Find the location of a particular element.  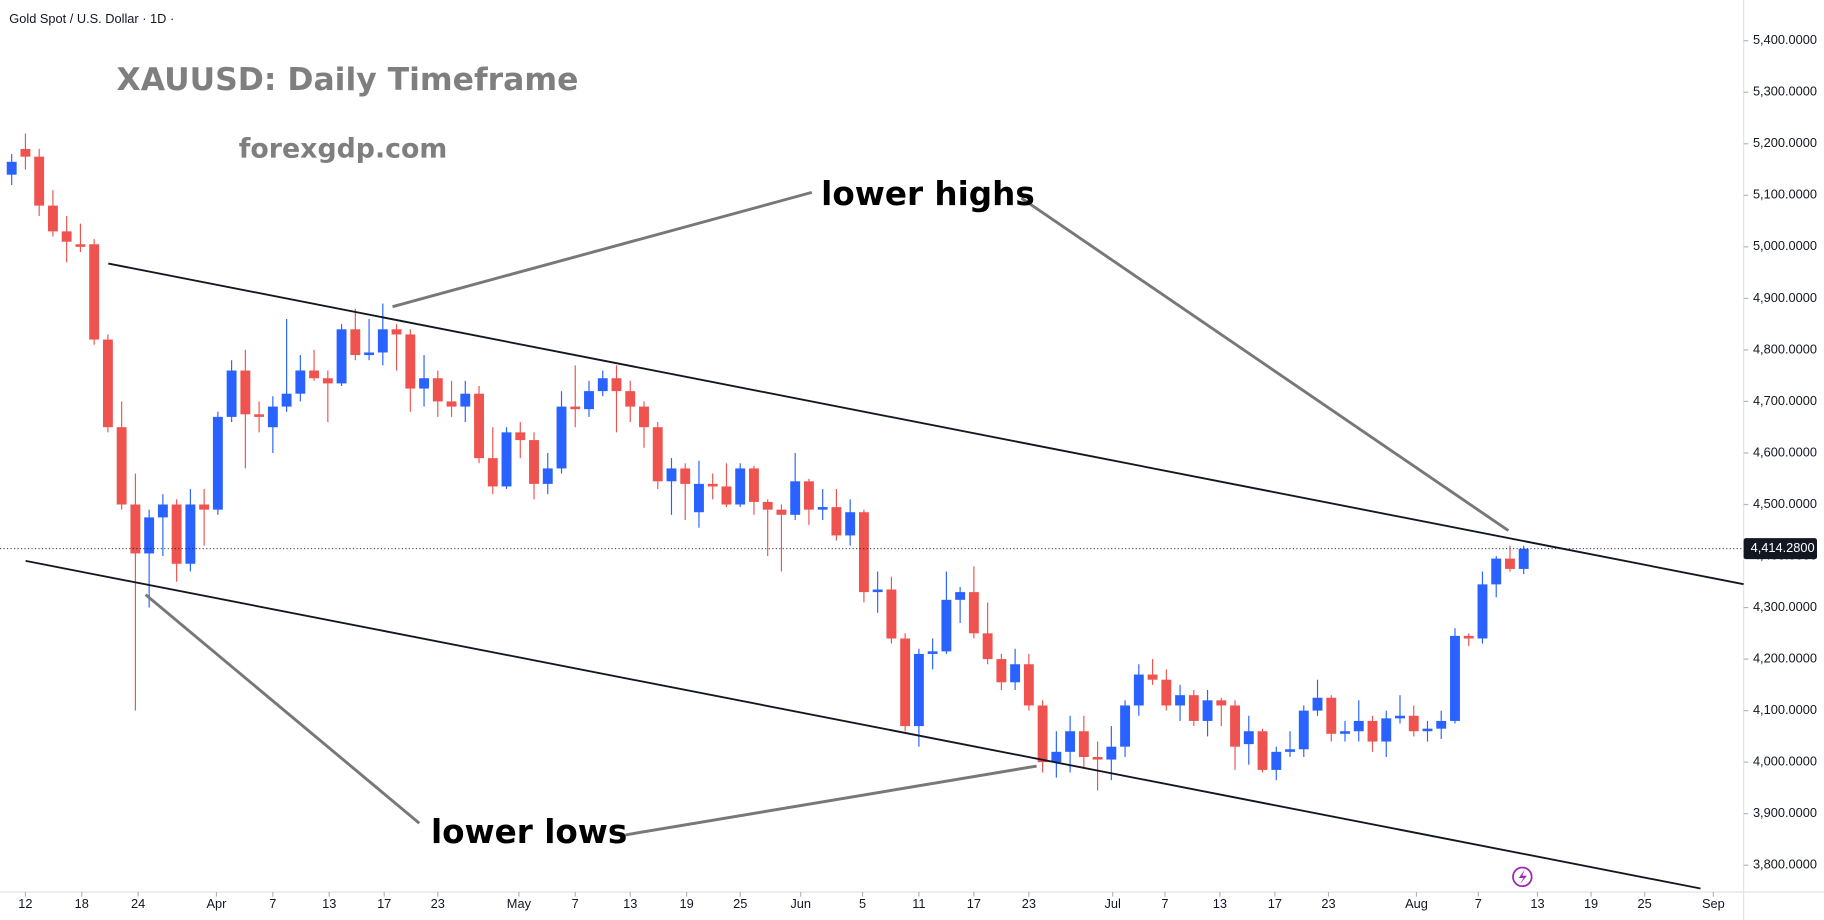

y-tick-label: 5,100.0000 is located at coordinates (1785, 194).